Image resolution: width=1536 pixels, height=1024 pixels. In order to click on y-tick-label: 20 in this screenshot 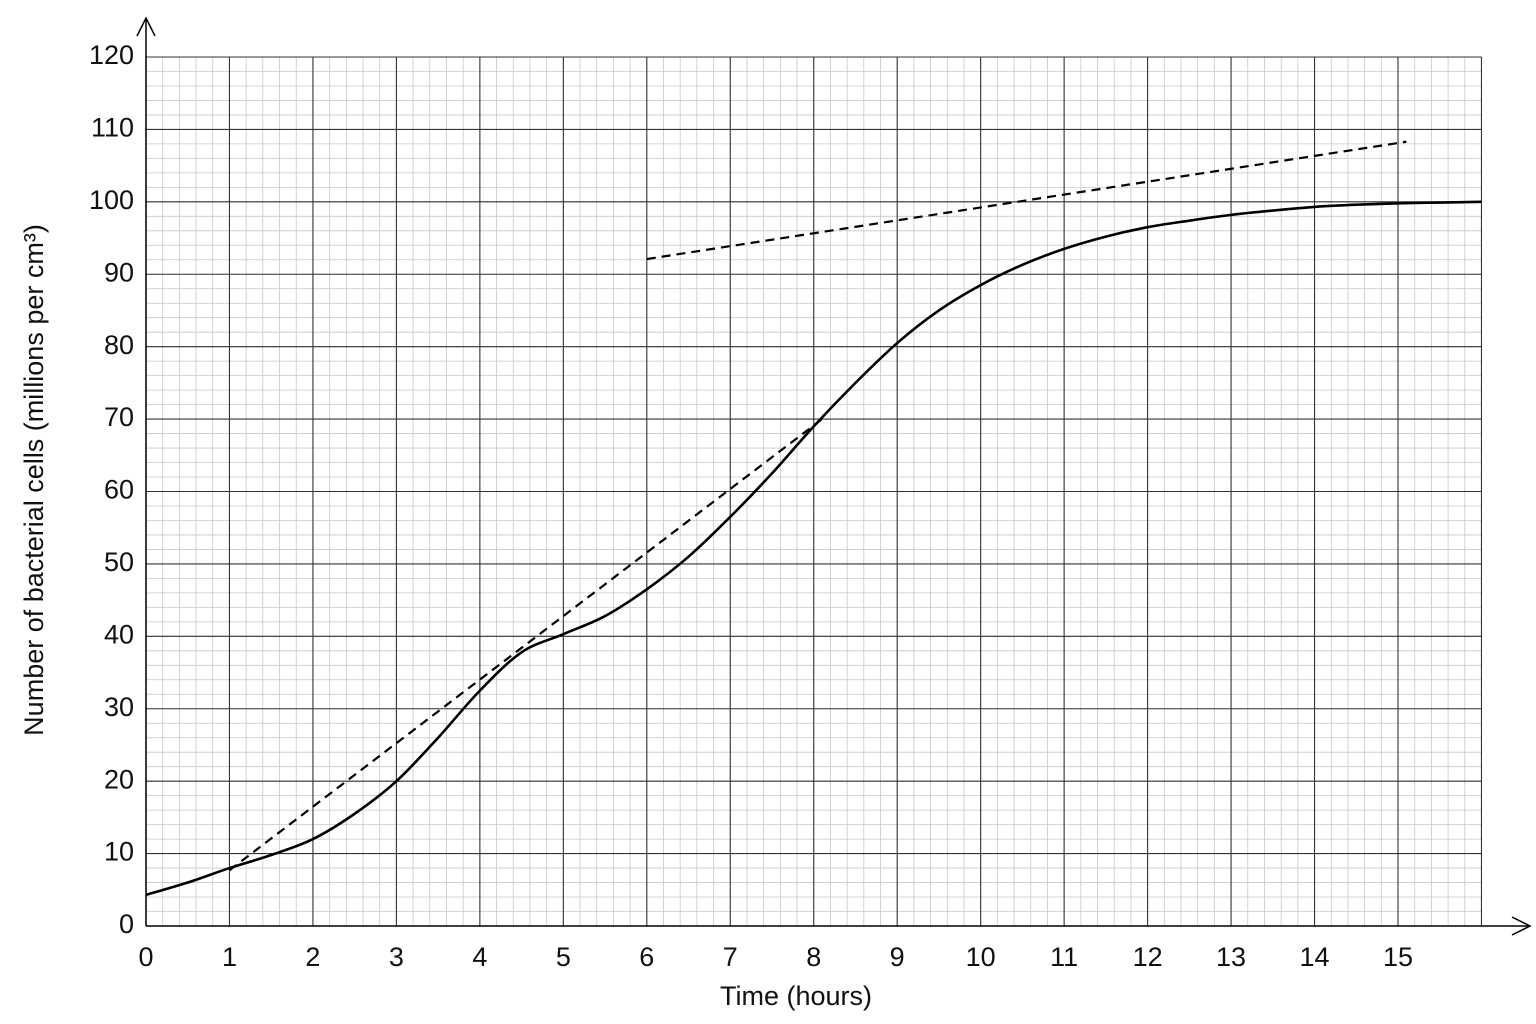, I will do `click(119, 779)`.